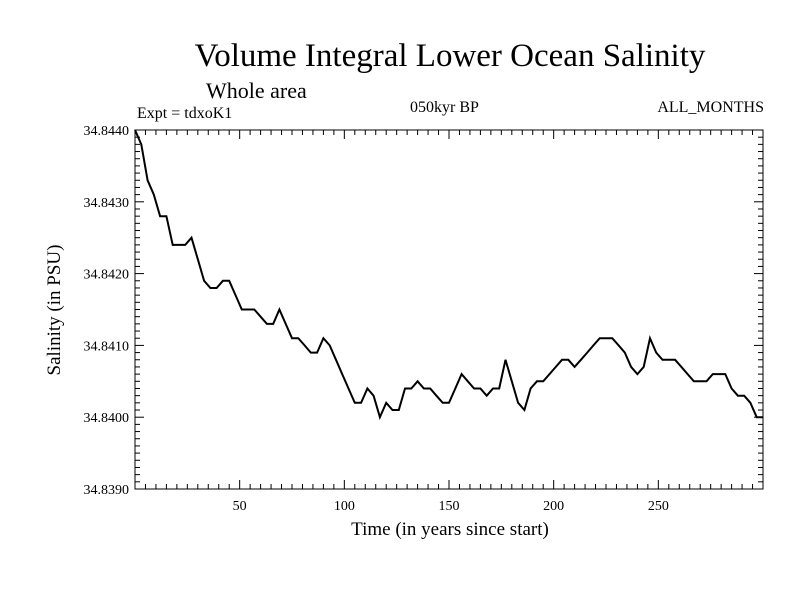  What do you see at coordinates (54, 310) in the screenshot?
I see `y-axis-label: Salinity (in PSU)` at bounding box center [54, 310].